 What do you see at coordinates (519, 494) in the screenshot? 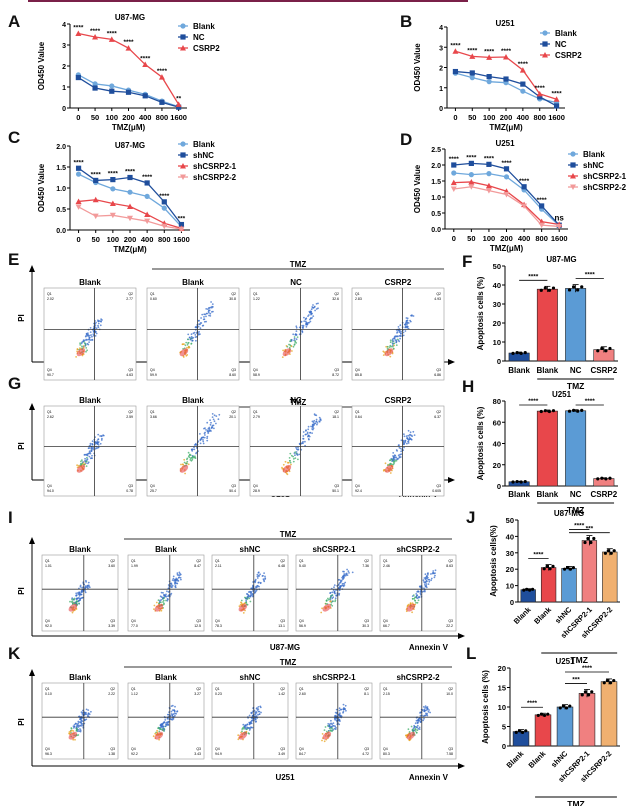
I see `x-tick-label: Blank` at bounding box center [519, 494].